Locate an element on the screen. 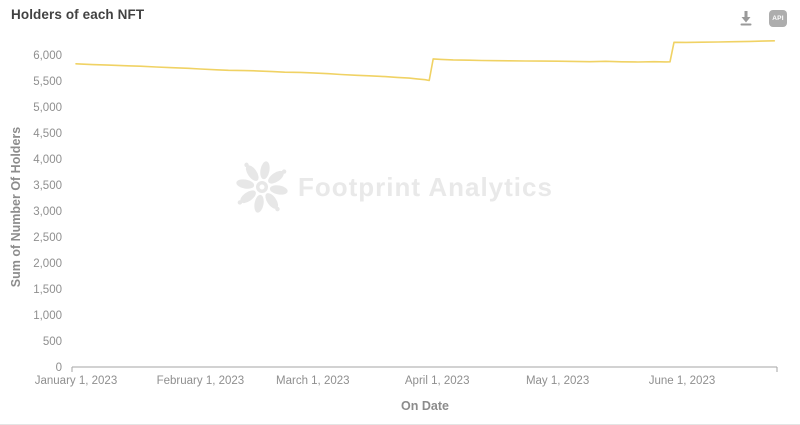 This screenshot has height=425, width=800. y-tick-label: 0 is located at coordinates (59, 368).